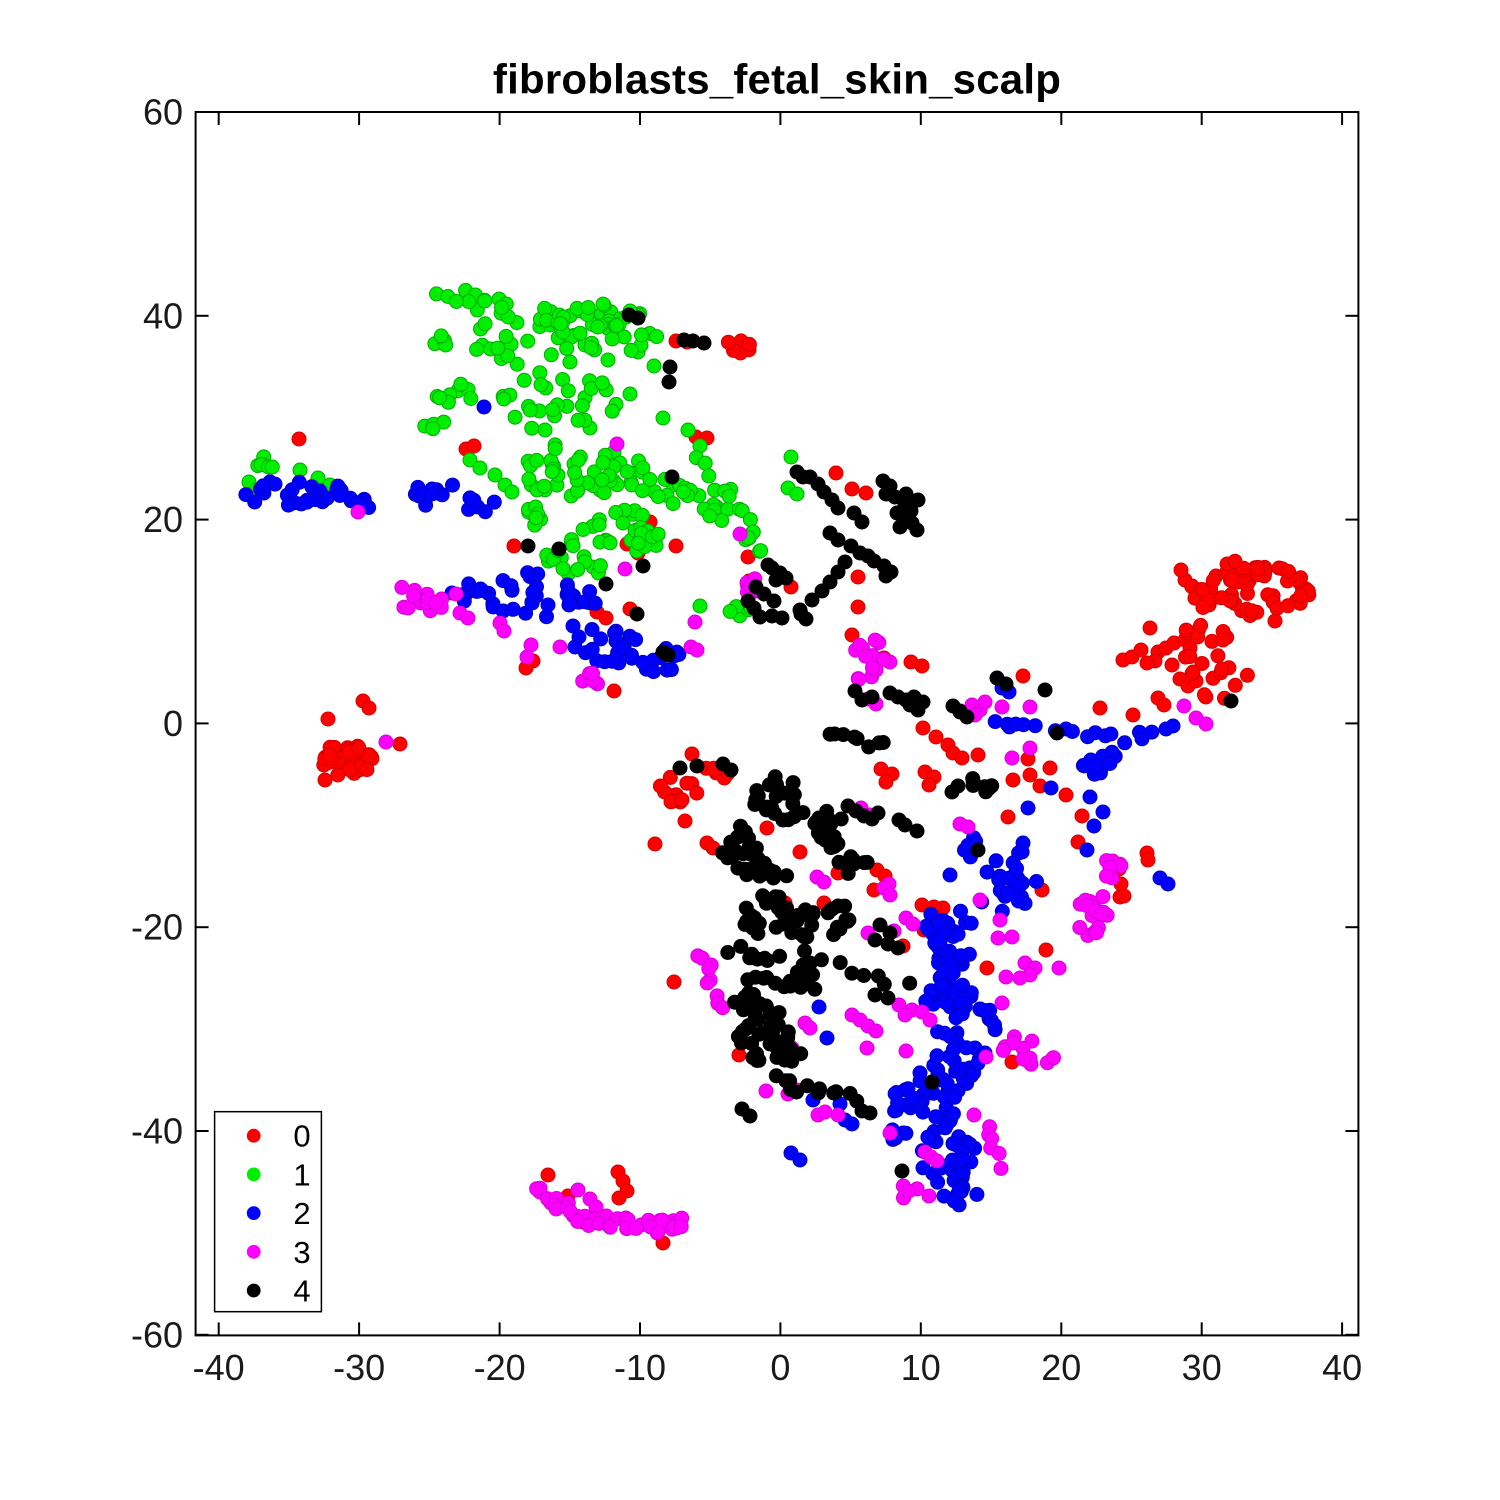 The height and width of the screenshot is (1500, 1500). I want to click on svg-text: fibroblasts_fetal_skin_scalp, so click(777, 79).